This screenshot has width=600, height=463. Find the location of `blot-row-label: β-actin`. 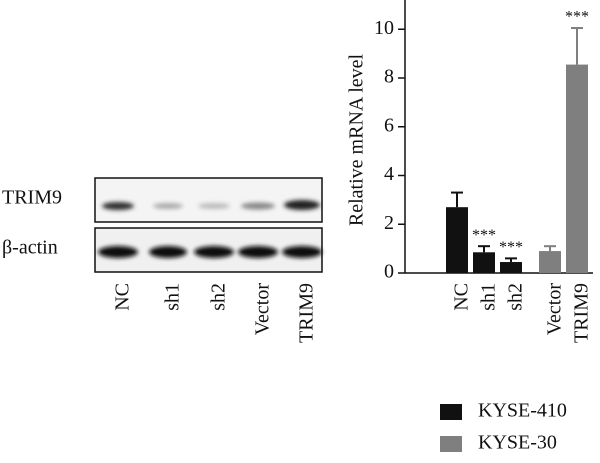

blot-row-label: β-actin is located at coordinates (30, 248).